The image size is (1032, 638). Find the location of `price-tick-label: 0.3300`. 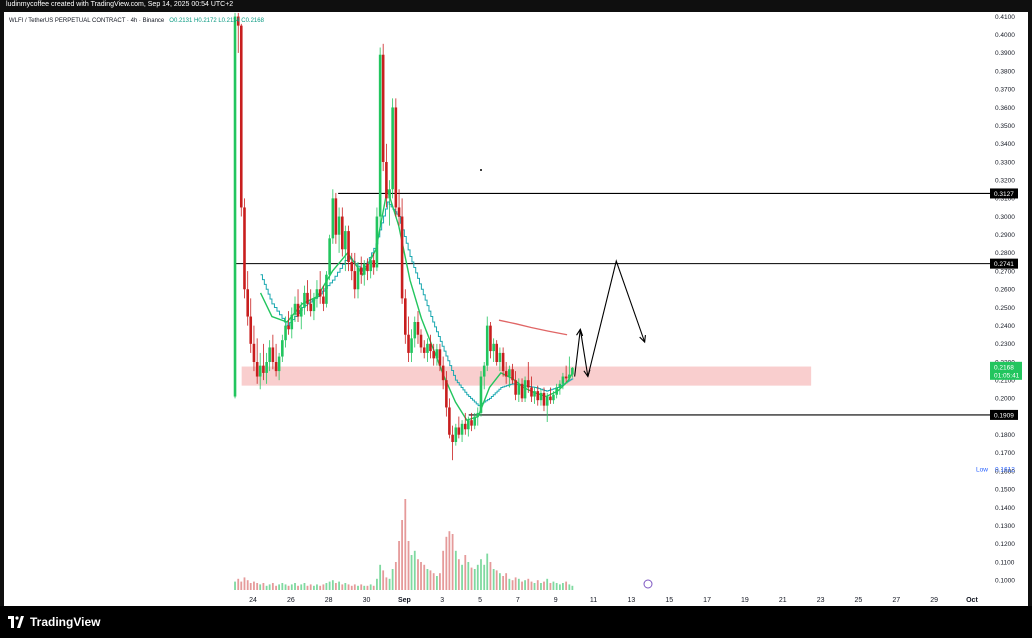

price-tick-label: 0.3300 is located at coordinates (1005, 162).